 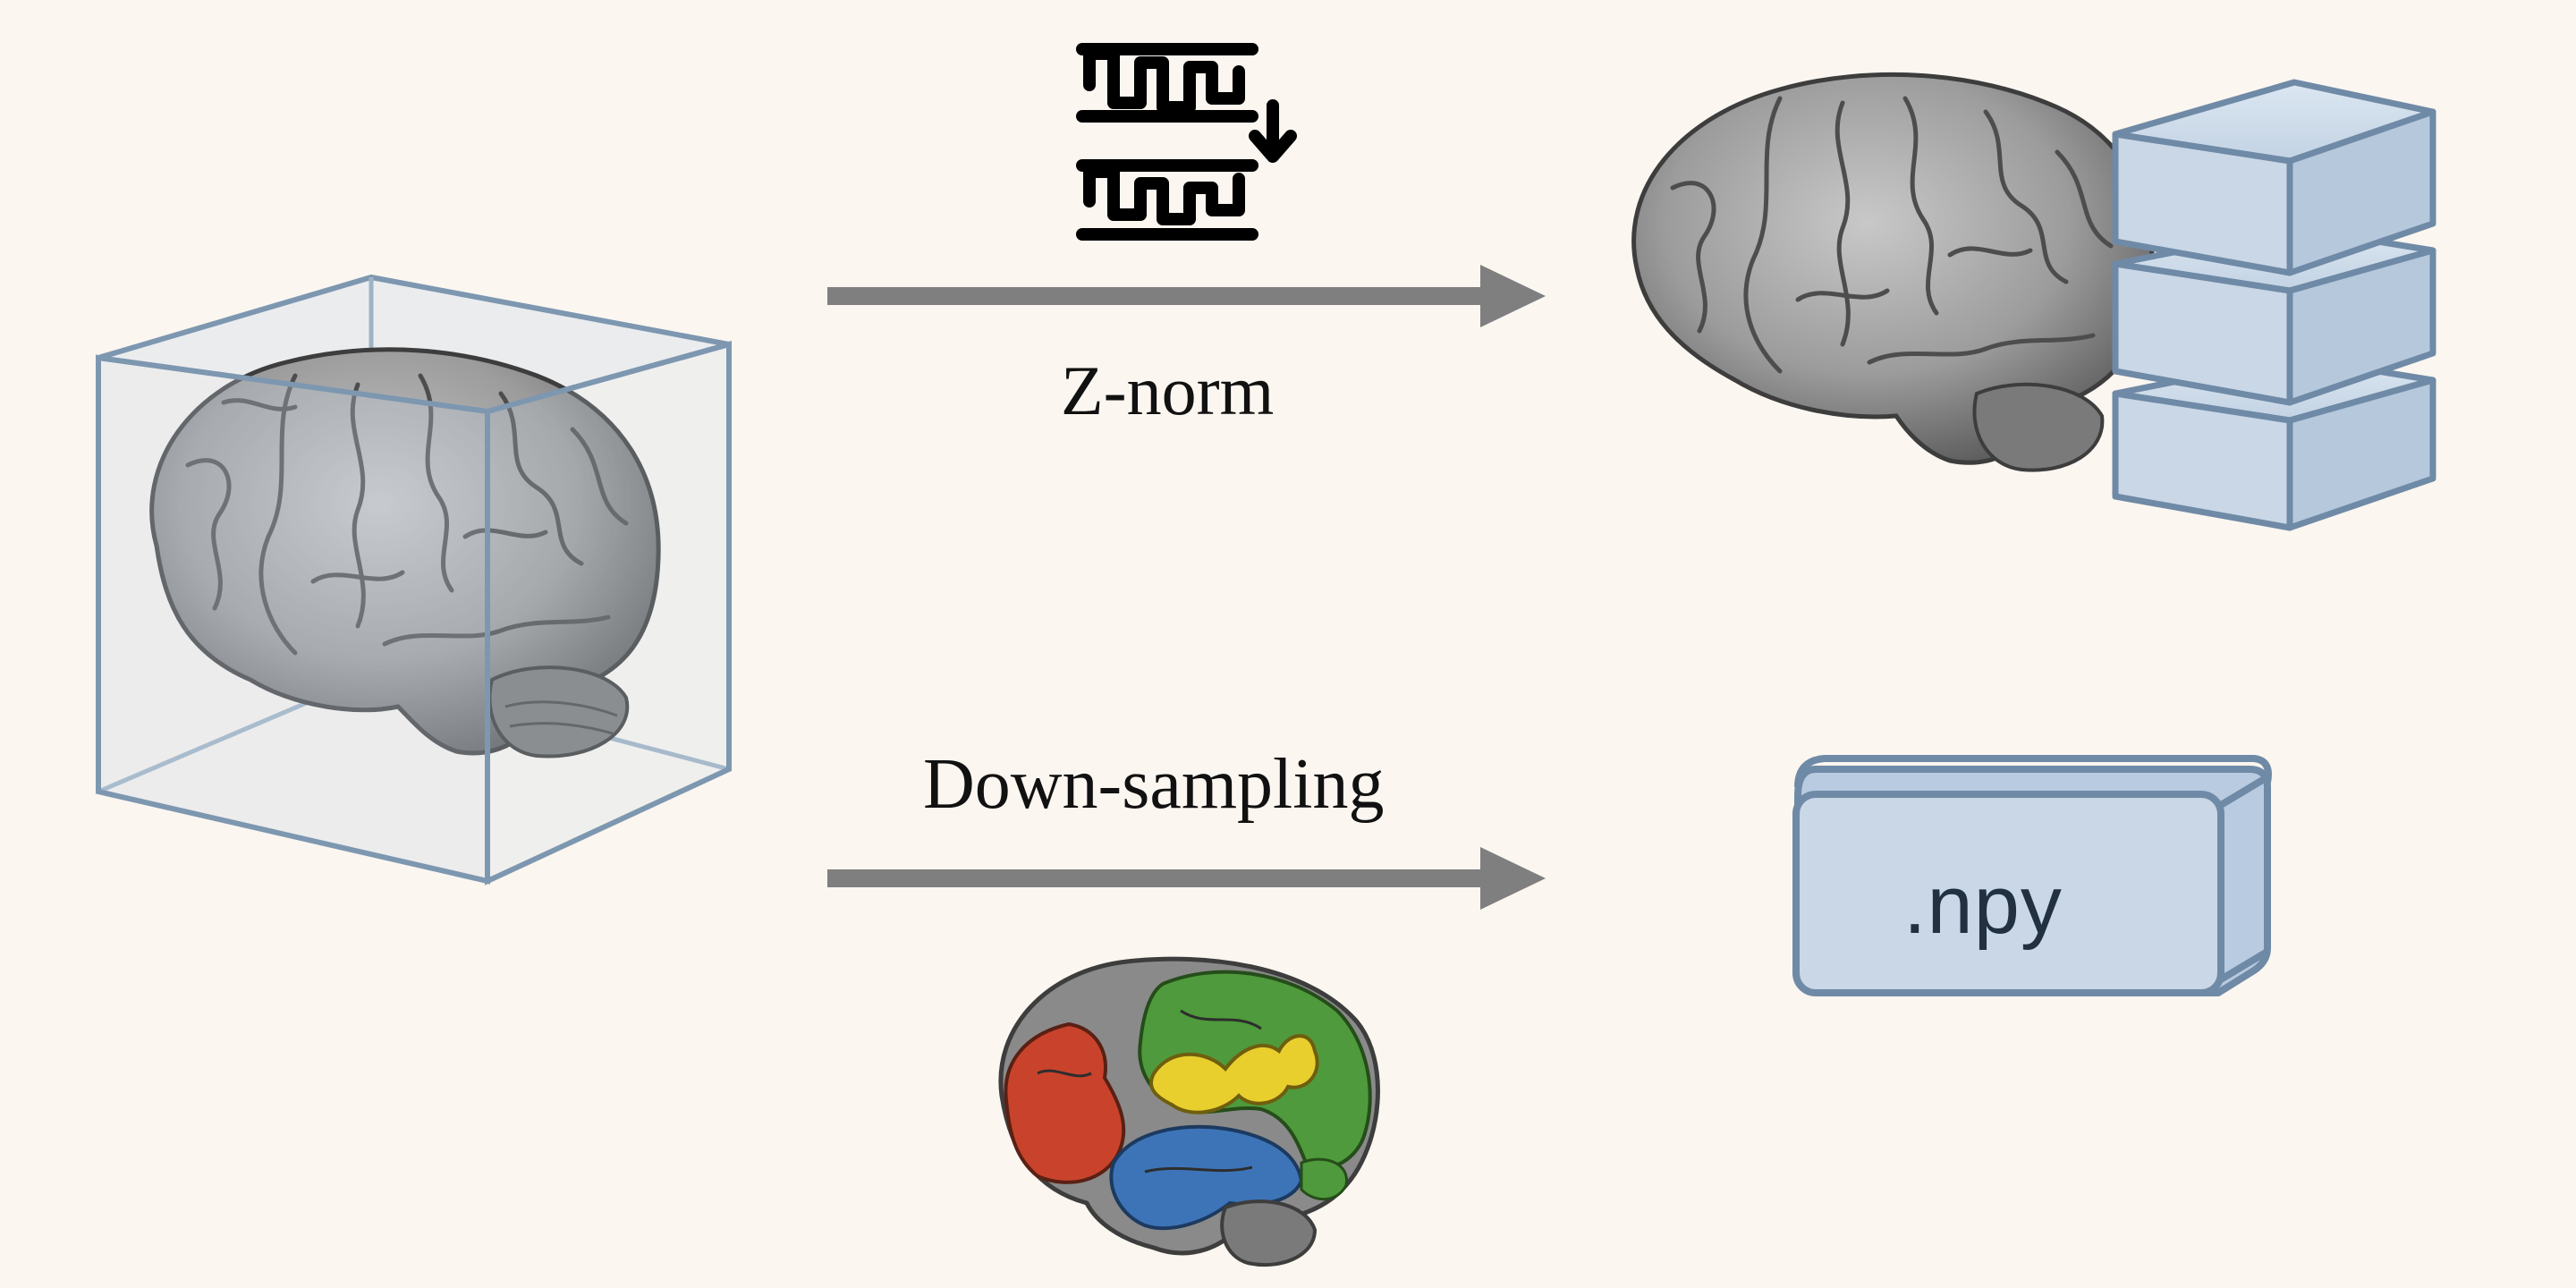 I want to click on stacked-blocks, so click(x=2274, y=305).